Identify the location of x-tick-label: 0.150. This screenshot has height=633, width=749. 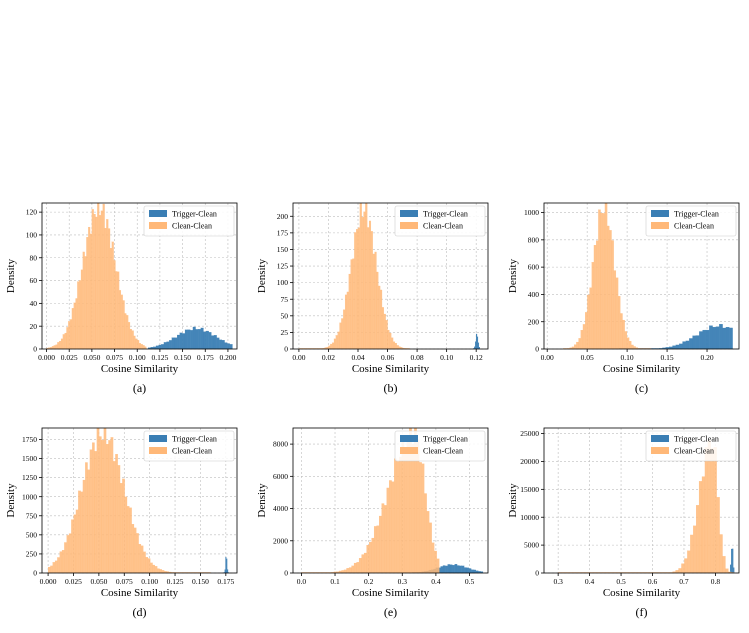
(182, 357).